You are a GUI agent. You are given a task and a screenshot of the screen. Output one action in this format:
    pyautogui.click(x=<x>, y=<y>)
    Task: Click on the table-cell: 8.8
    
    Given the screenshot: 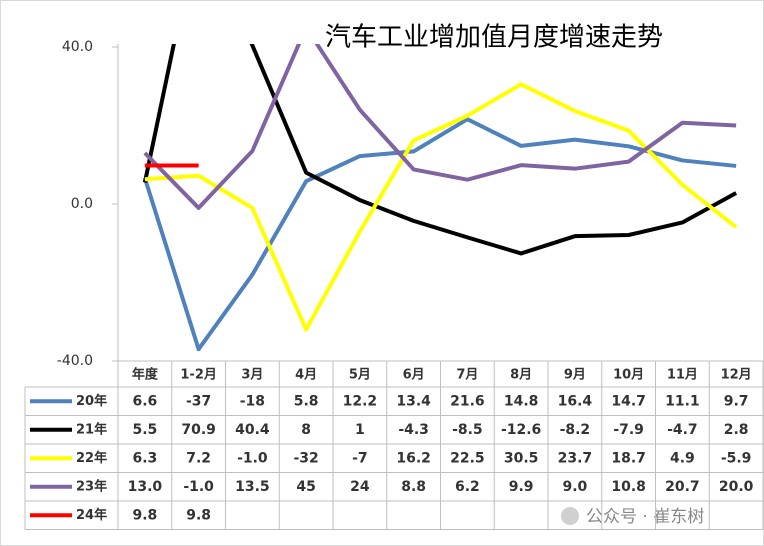 What is the action you would take?
    pyautogui.click(x=413, y=487)
    